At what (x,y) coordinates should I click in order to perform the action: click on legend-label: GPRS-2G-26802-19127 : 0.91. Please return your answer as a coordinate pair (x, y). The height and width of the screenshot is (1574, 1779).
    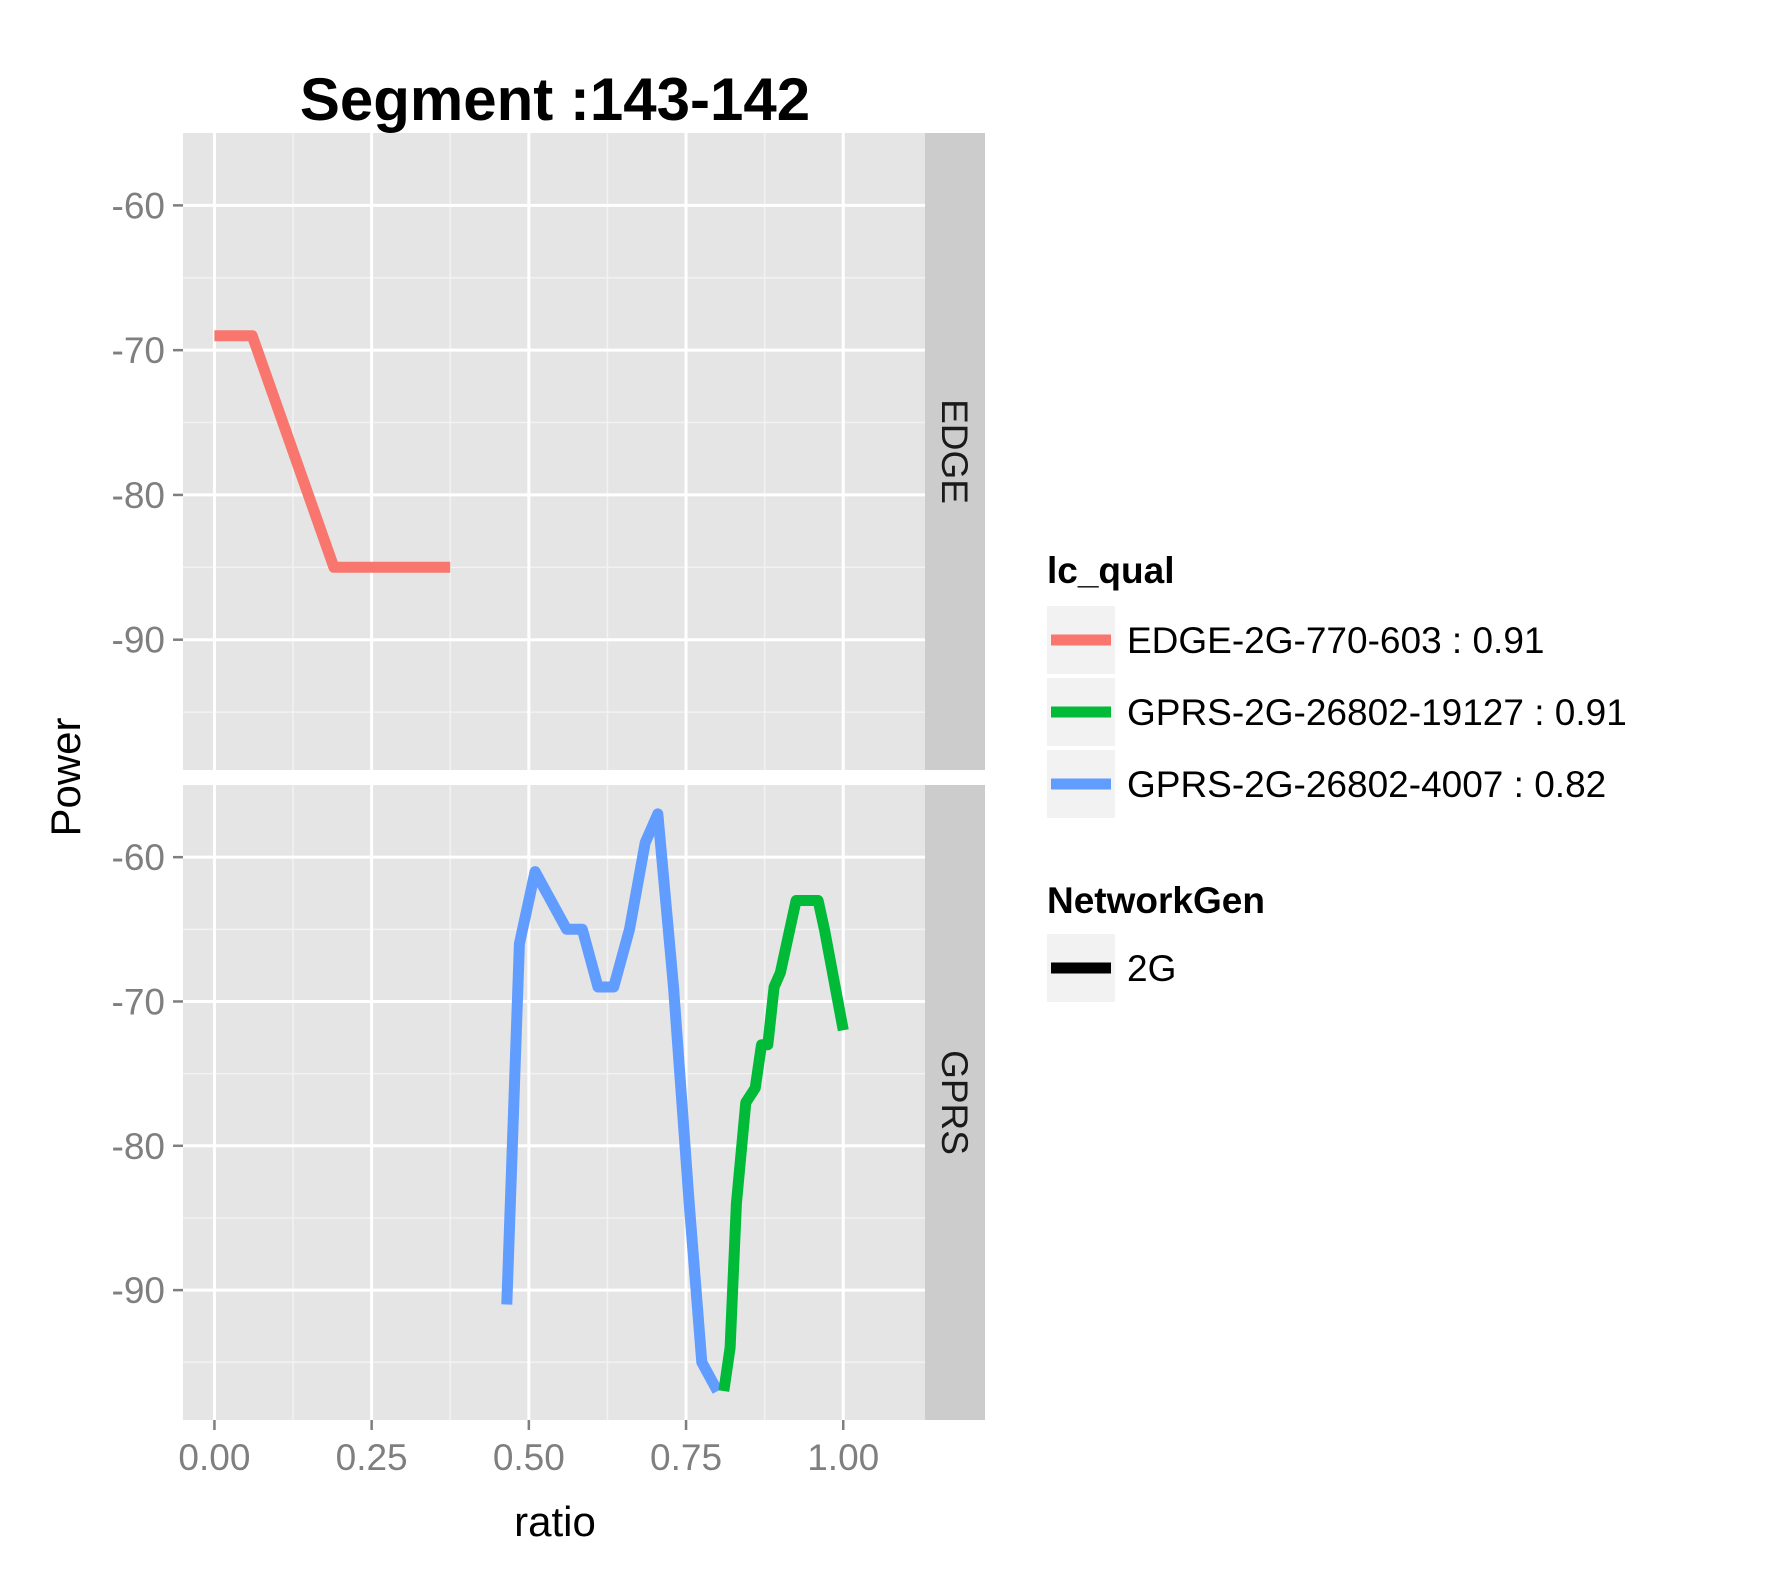
    Looking at the image, I should click on (1377, 712).